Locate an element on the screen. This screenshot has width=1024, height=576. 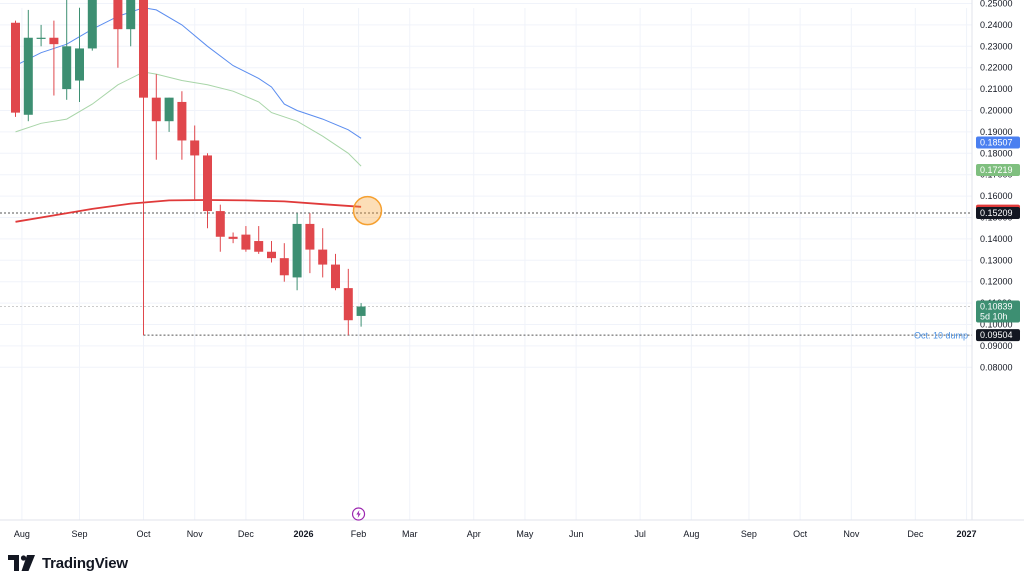
price-badge-label: 0.18507 is located at coordinates (996, 142).